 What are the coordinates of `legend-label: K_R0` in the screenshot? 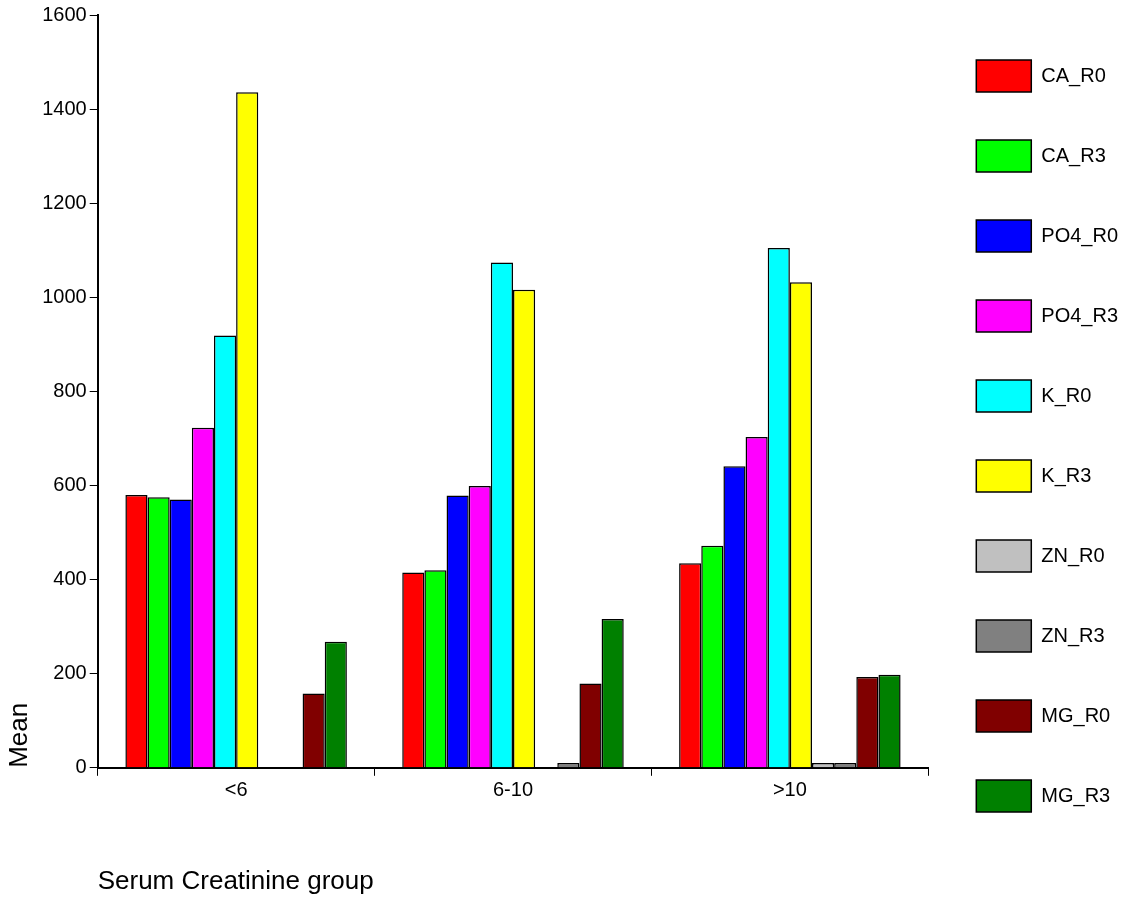 It's located at (1066, 395).